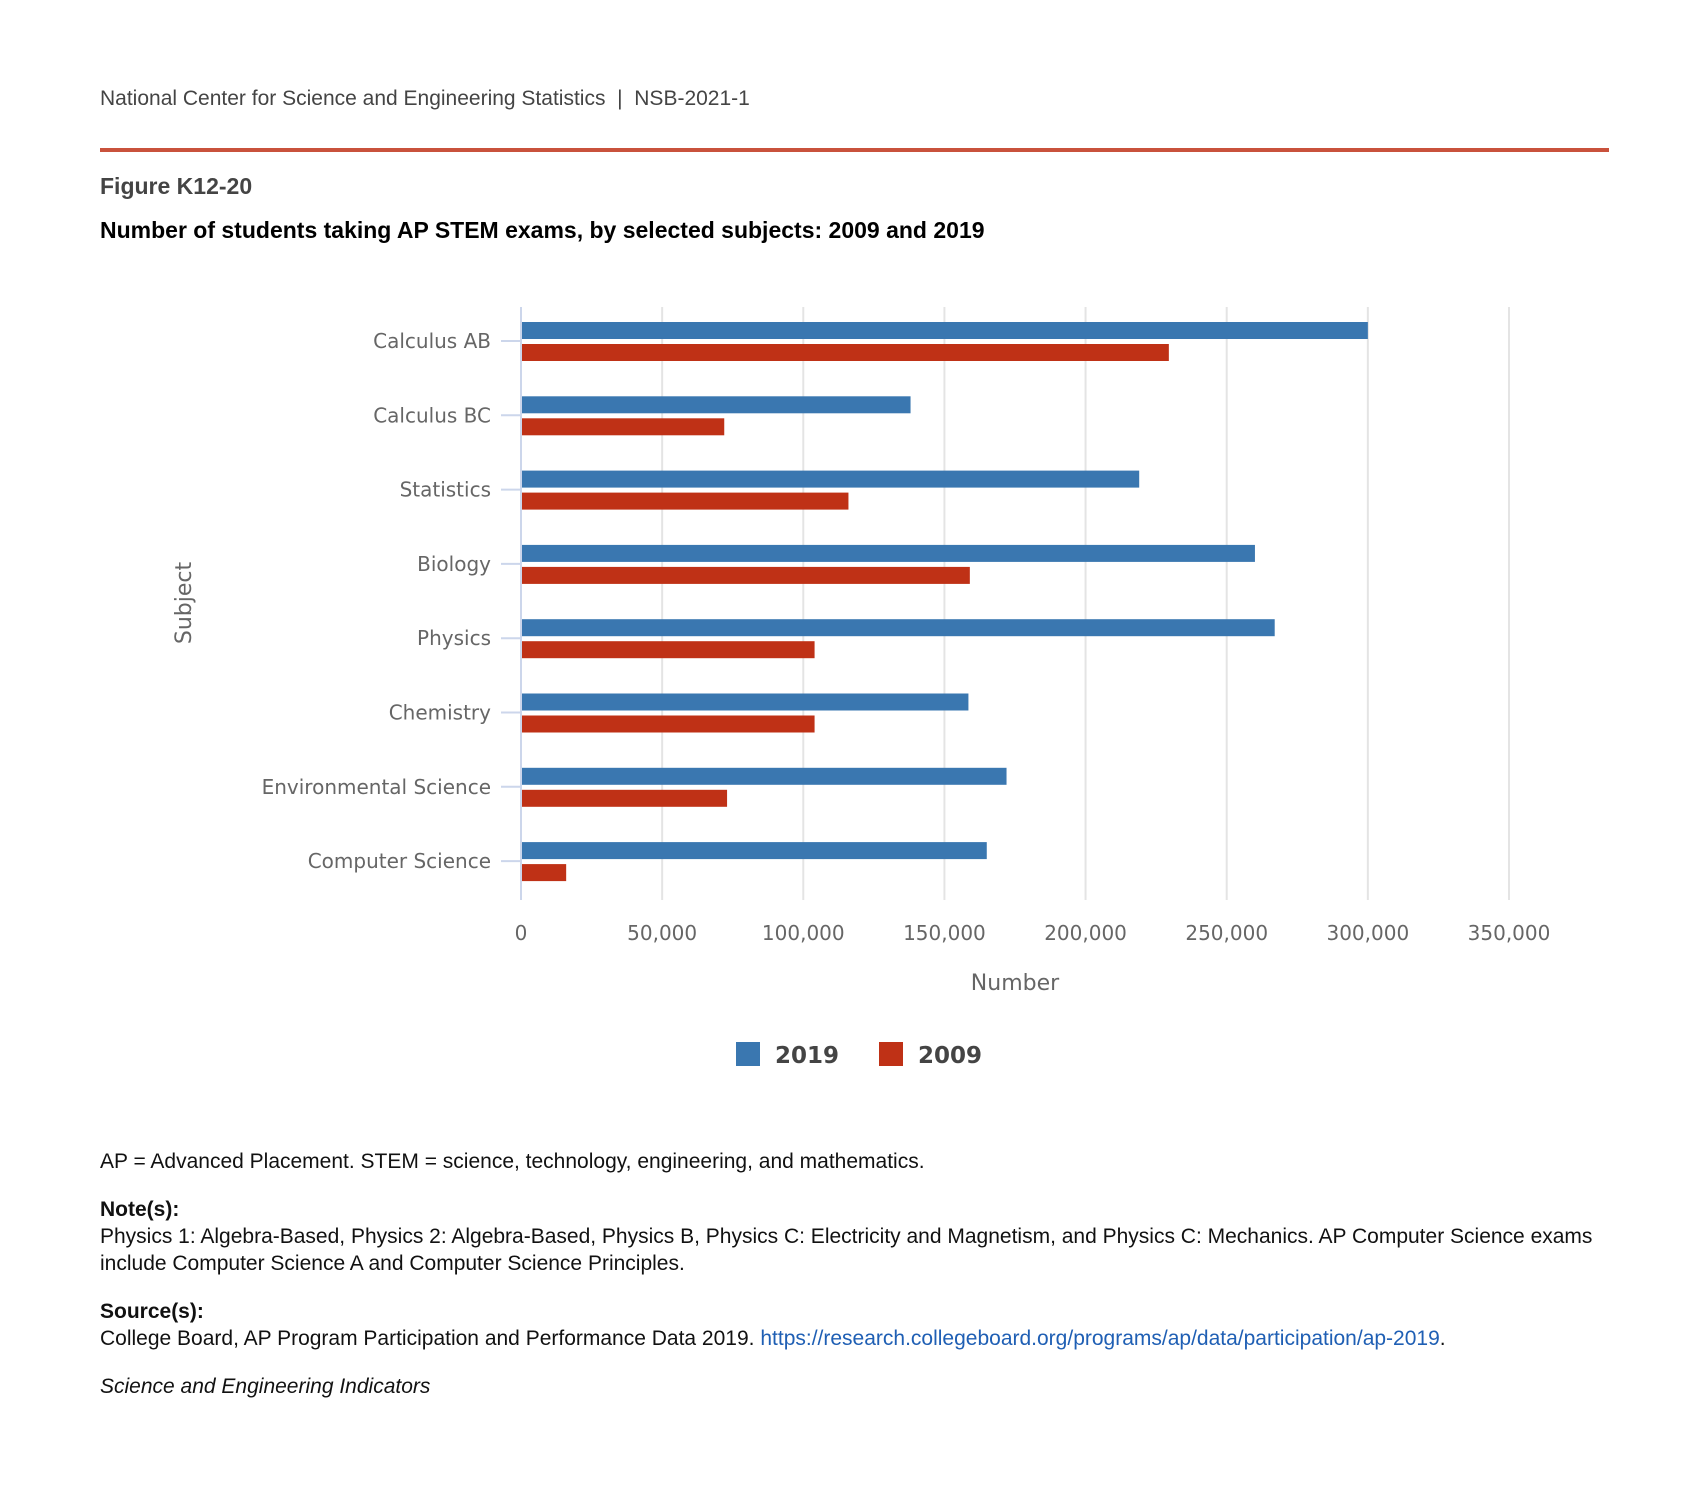 Image resolution: width=1700 pixels, height=1502 pixels. Describe the element at coordinates (454, 638) in the screenshot. I see `y-tick-label: Physics` at that location.